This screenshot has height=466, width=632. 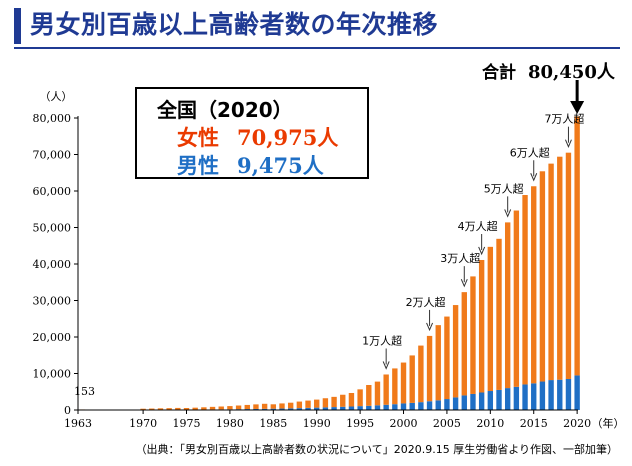 What do you see at coordinates (577, 107) in the screenshot?
I see `total-arrowhead` at bounding box center [577, 107].